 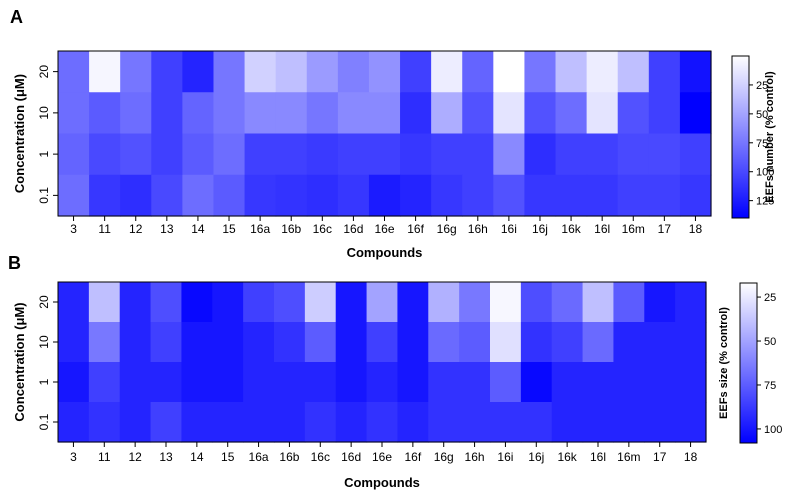 What do you see at coordinates (773, 430) in the screenshot?
I see `colorbar-tick-label-b: 100` at bounding box center [773, 430].